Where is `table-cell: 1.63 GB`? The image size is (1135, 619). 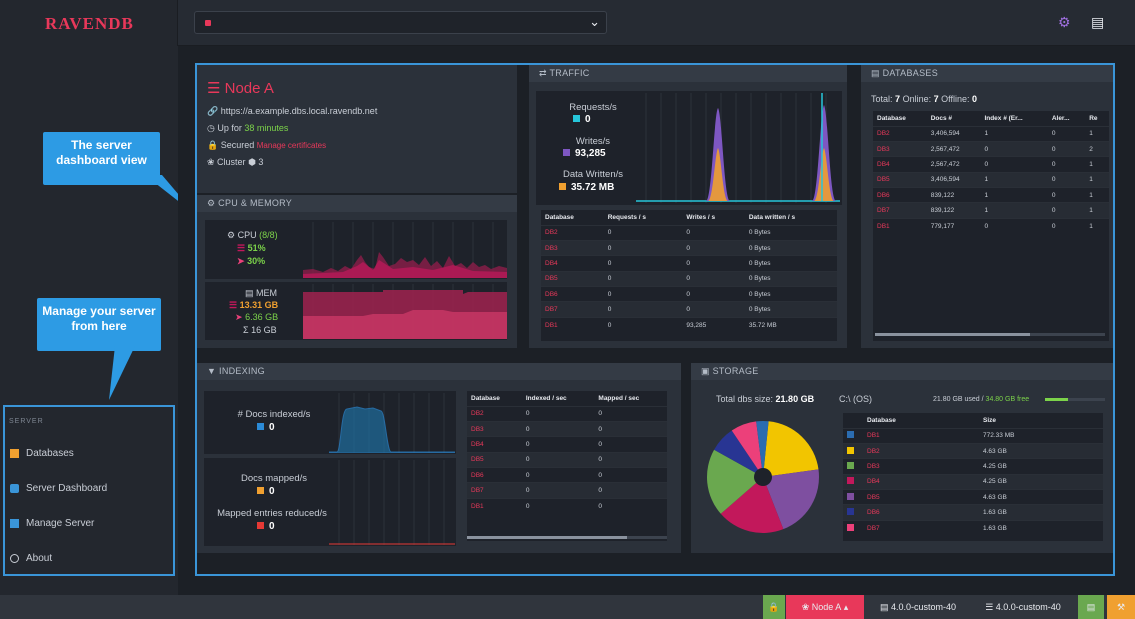
table-cell: 1.63 GB is located at coordinates (1041, 512).